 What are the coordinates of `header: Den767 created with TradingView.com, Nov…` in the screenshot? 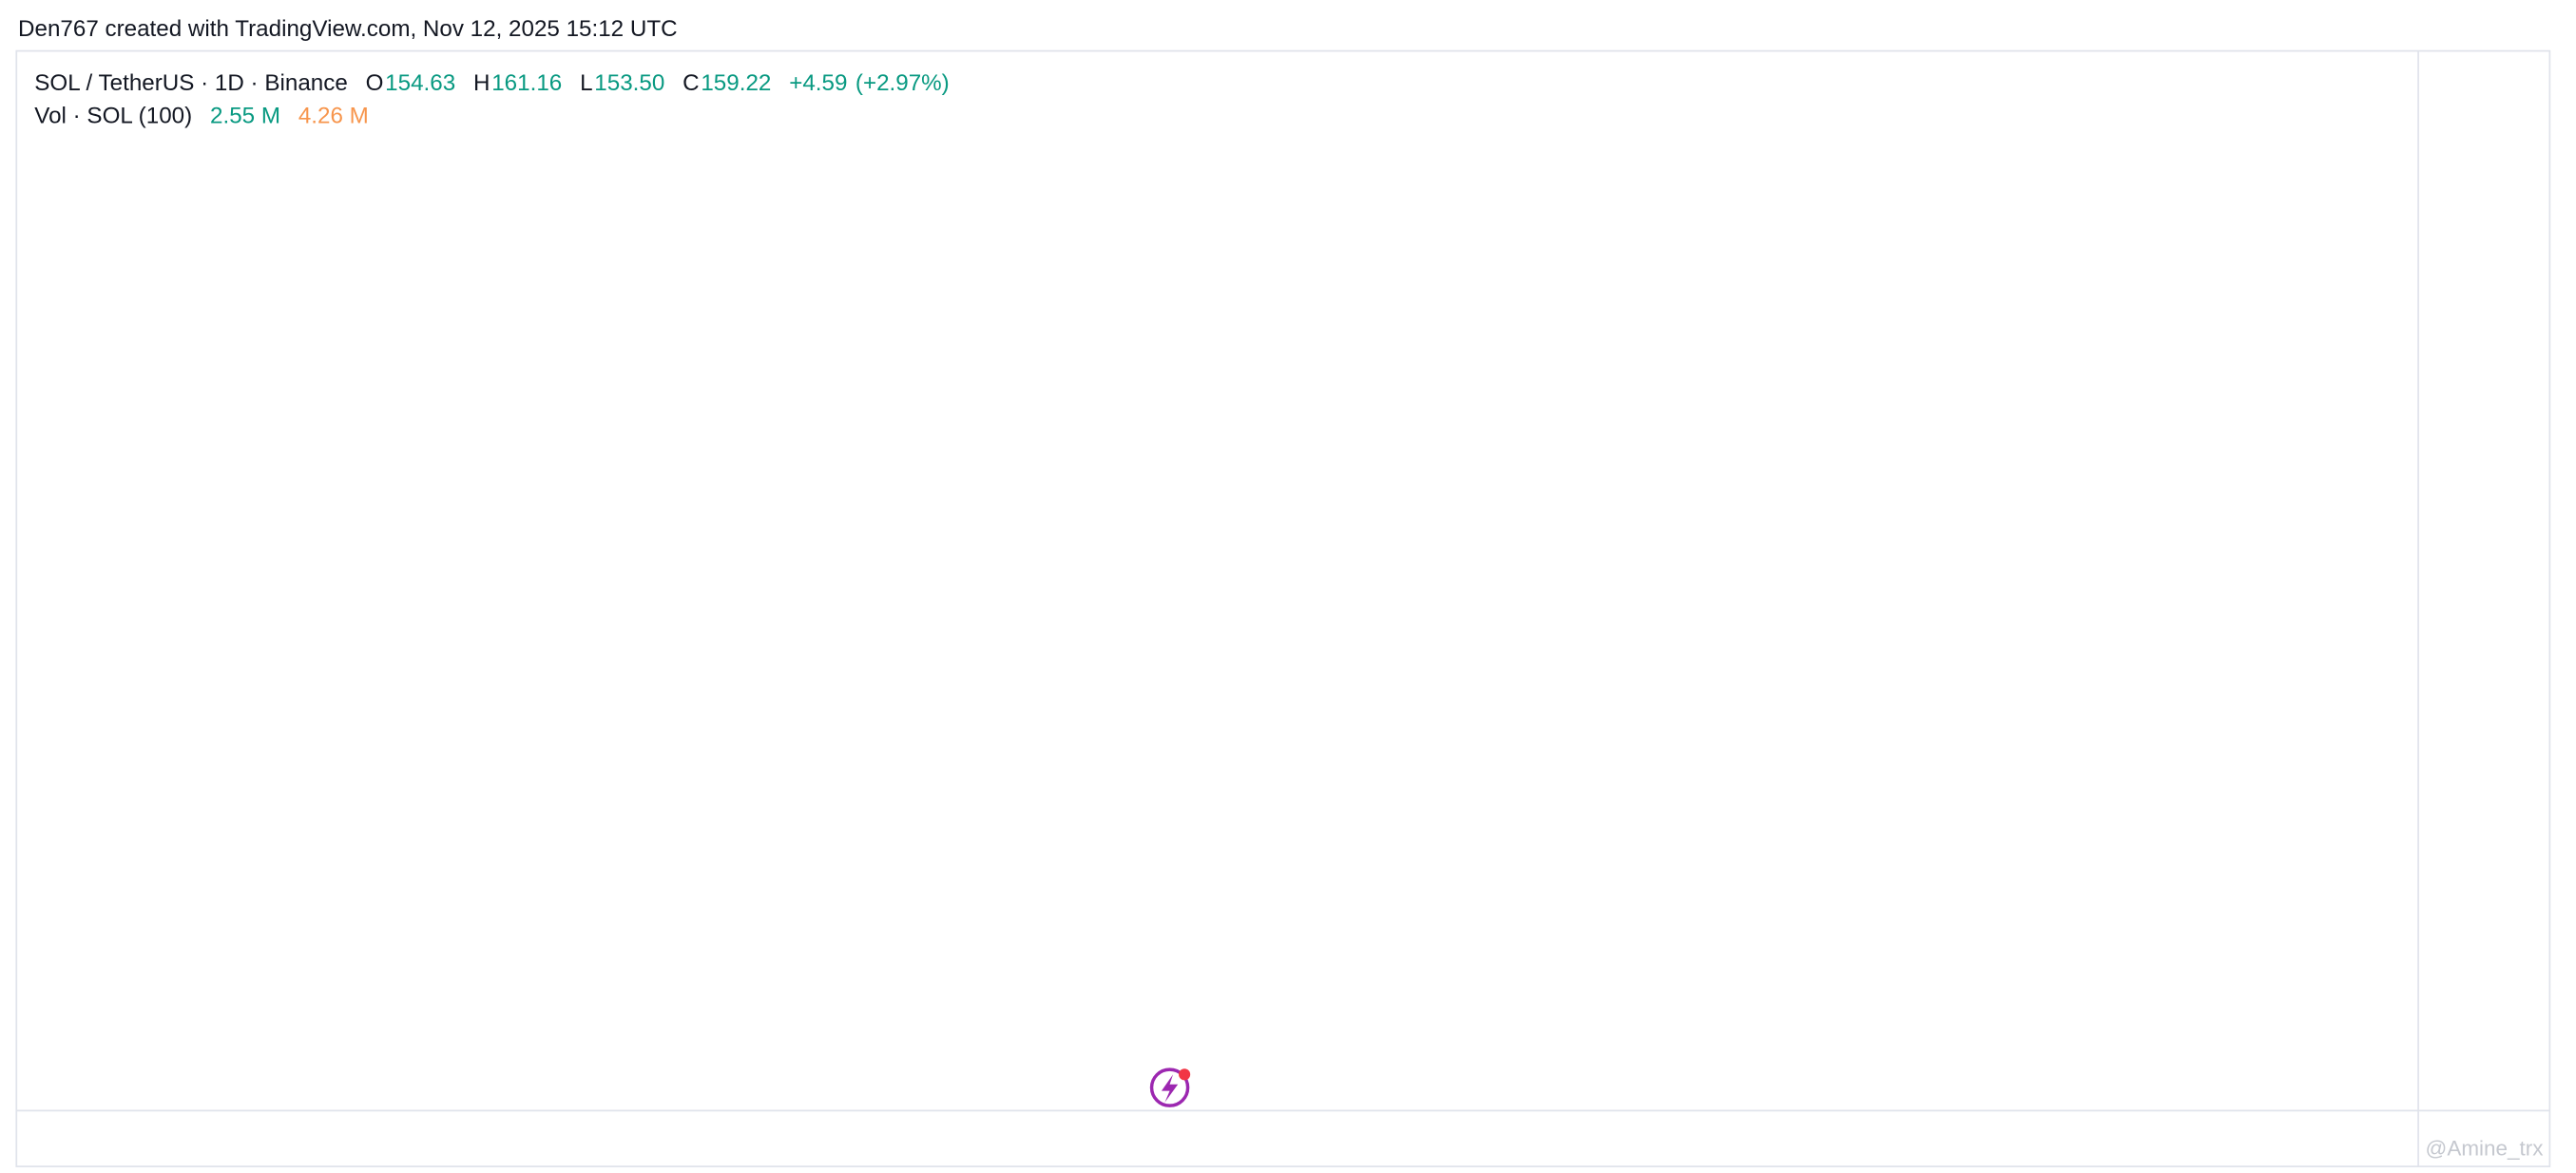 It's located at (348, 28).